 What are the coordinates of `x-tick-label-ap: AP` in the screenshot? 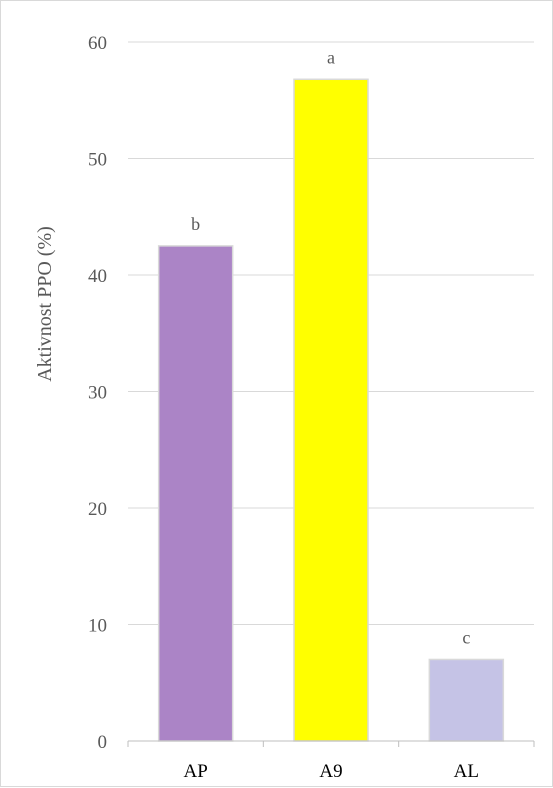 It's located at (196, 771).